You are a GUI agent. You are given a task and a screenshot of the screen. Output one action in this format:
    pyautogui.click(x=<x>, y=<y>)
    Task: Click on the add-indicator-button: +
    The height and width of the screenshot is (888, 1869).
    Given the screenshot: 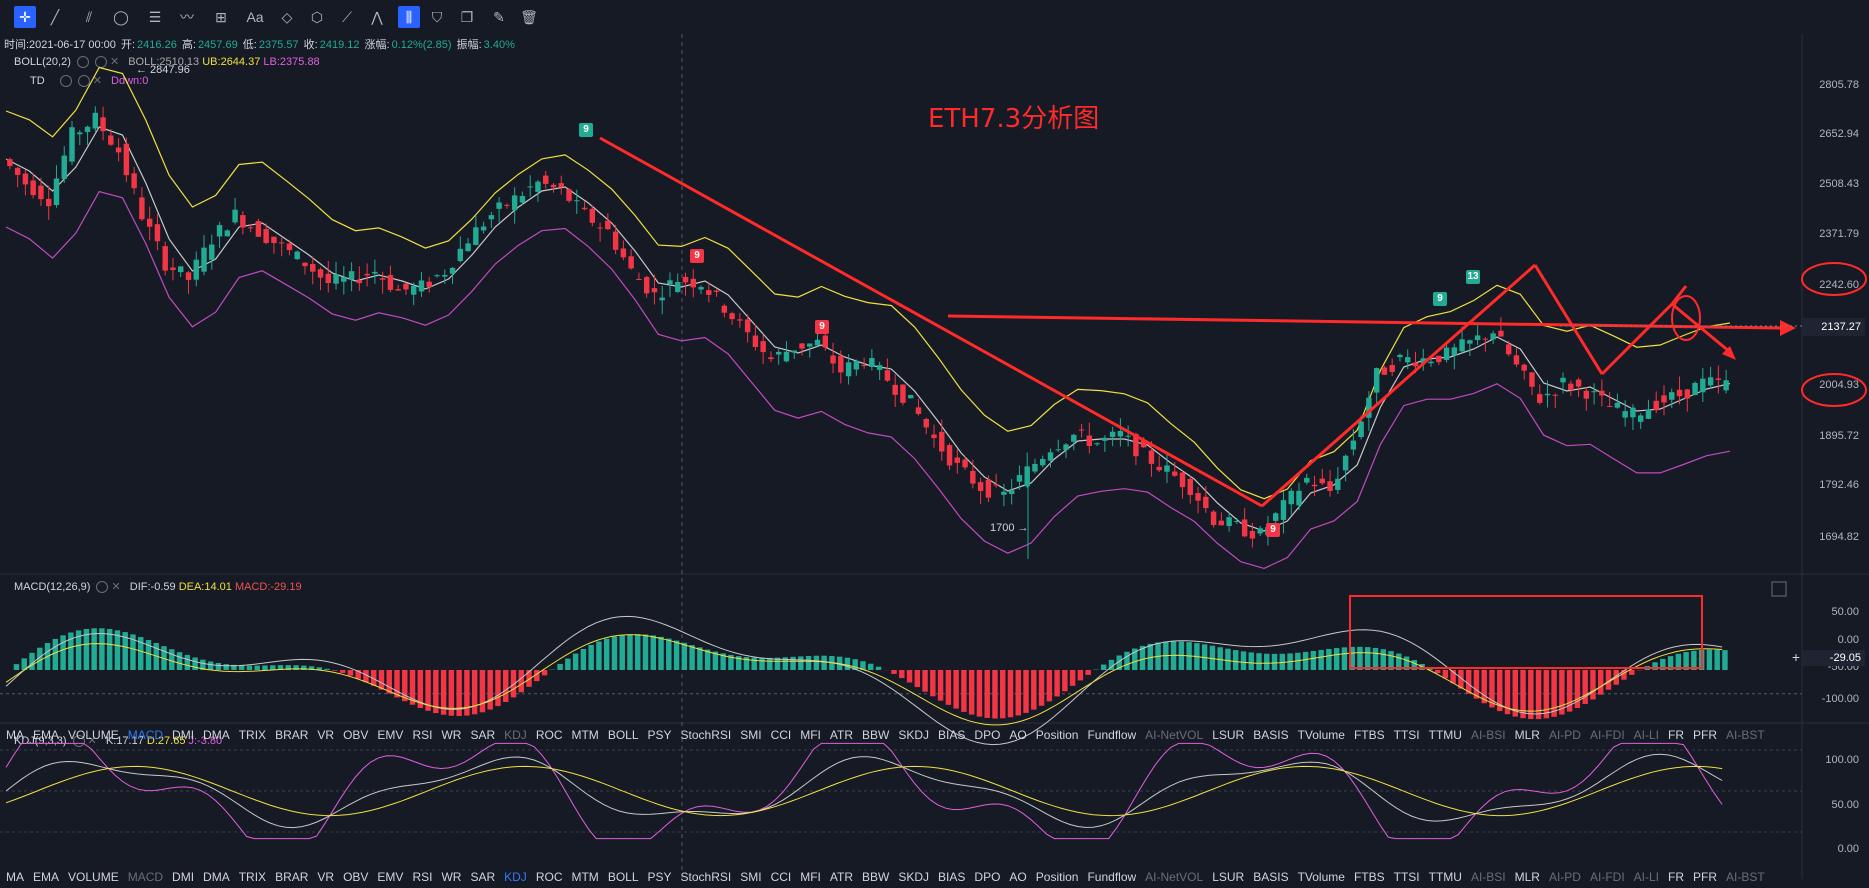 What is the action you would take?
    pyautogui.click(x=1796, y=657)
    